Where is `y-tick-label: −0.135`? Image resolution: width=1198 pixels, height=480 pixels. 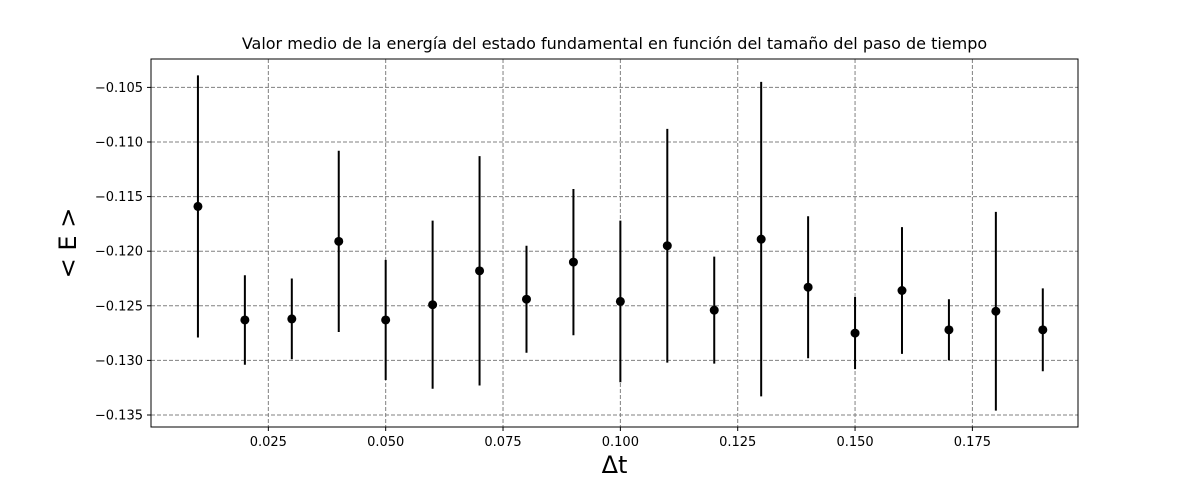 y-tick-label: −0.135 is located at coordinates (119, 415).